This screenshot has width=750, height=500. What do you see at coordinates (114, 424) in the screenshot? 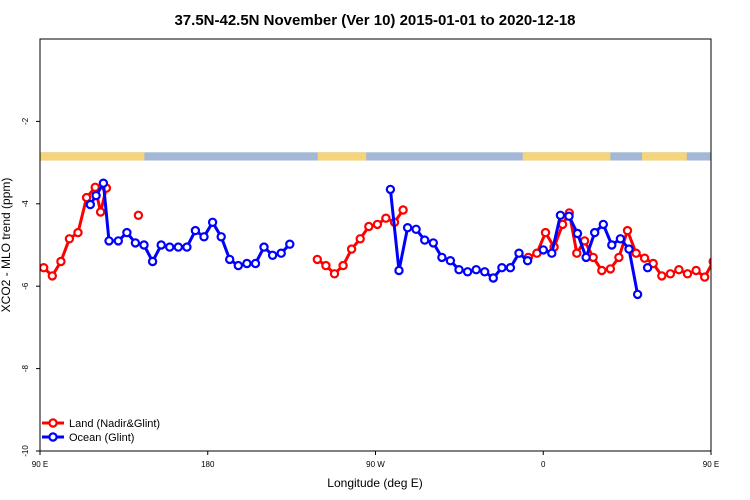
I see `legend-label-land: Land (Nadir&Glint)` at bounding box center [114, 424].